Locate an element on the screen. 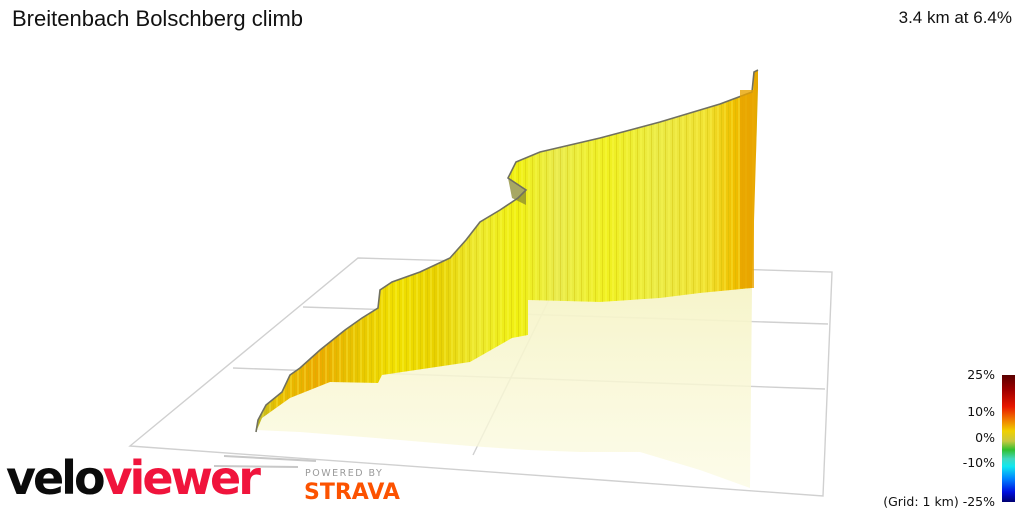 The width and height of the screenshot is (1024, 512). legend-label-min-grid: (Grid: 1 km) -25% is located at coordinates (939, 501).